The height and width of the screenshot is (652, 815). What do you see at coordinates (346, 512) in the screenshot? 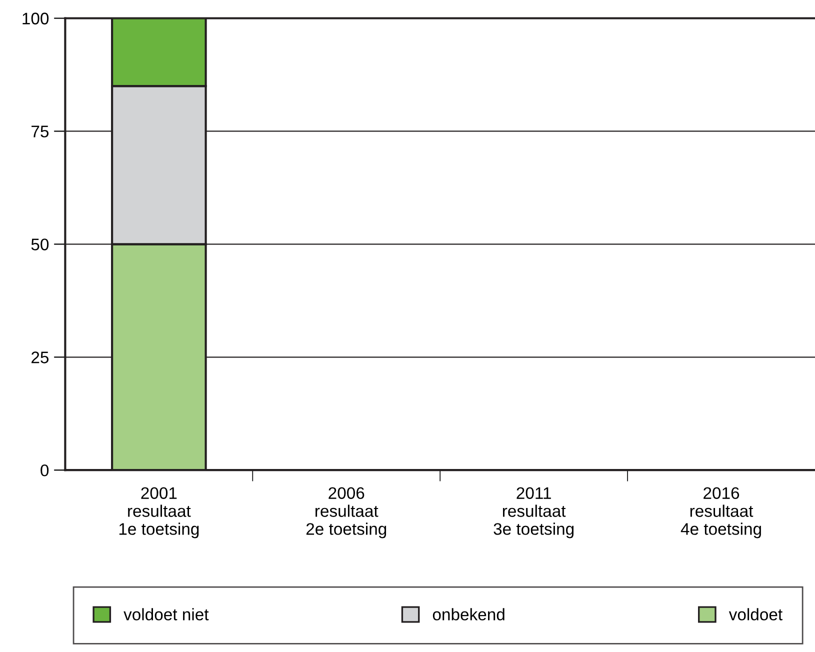
I see `x-tick-label: 2006 resultaat 2e toetsing` at bounding box center [346, 512].